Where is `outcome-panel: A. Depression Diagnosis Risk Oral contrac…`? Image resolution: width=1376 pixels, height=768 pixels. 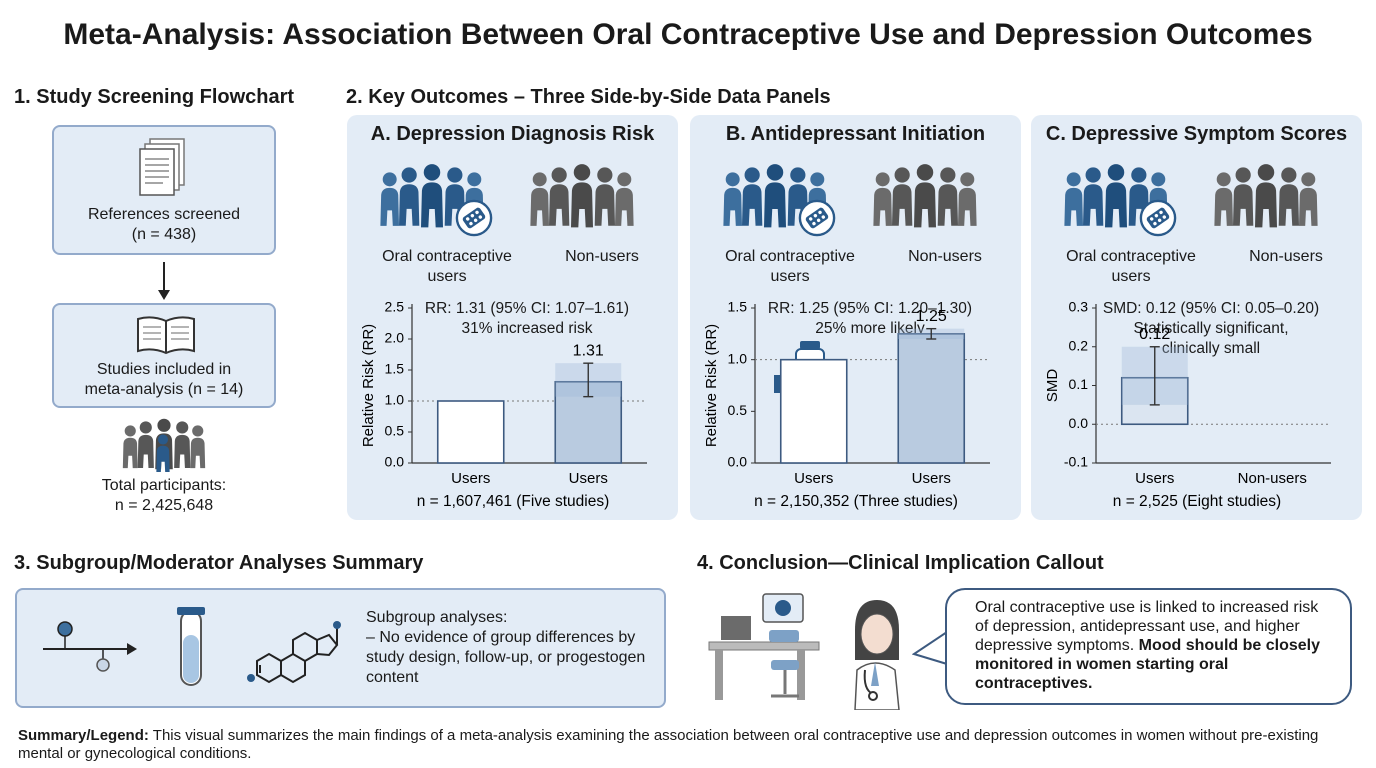
outcome-panel: A. Depression Diagnosis Risk Oral contrac… is located at coordinates (512, 317).